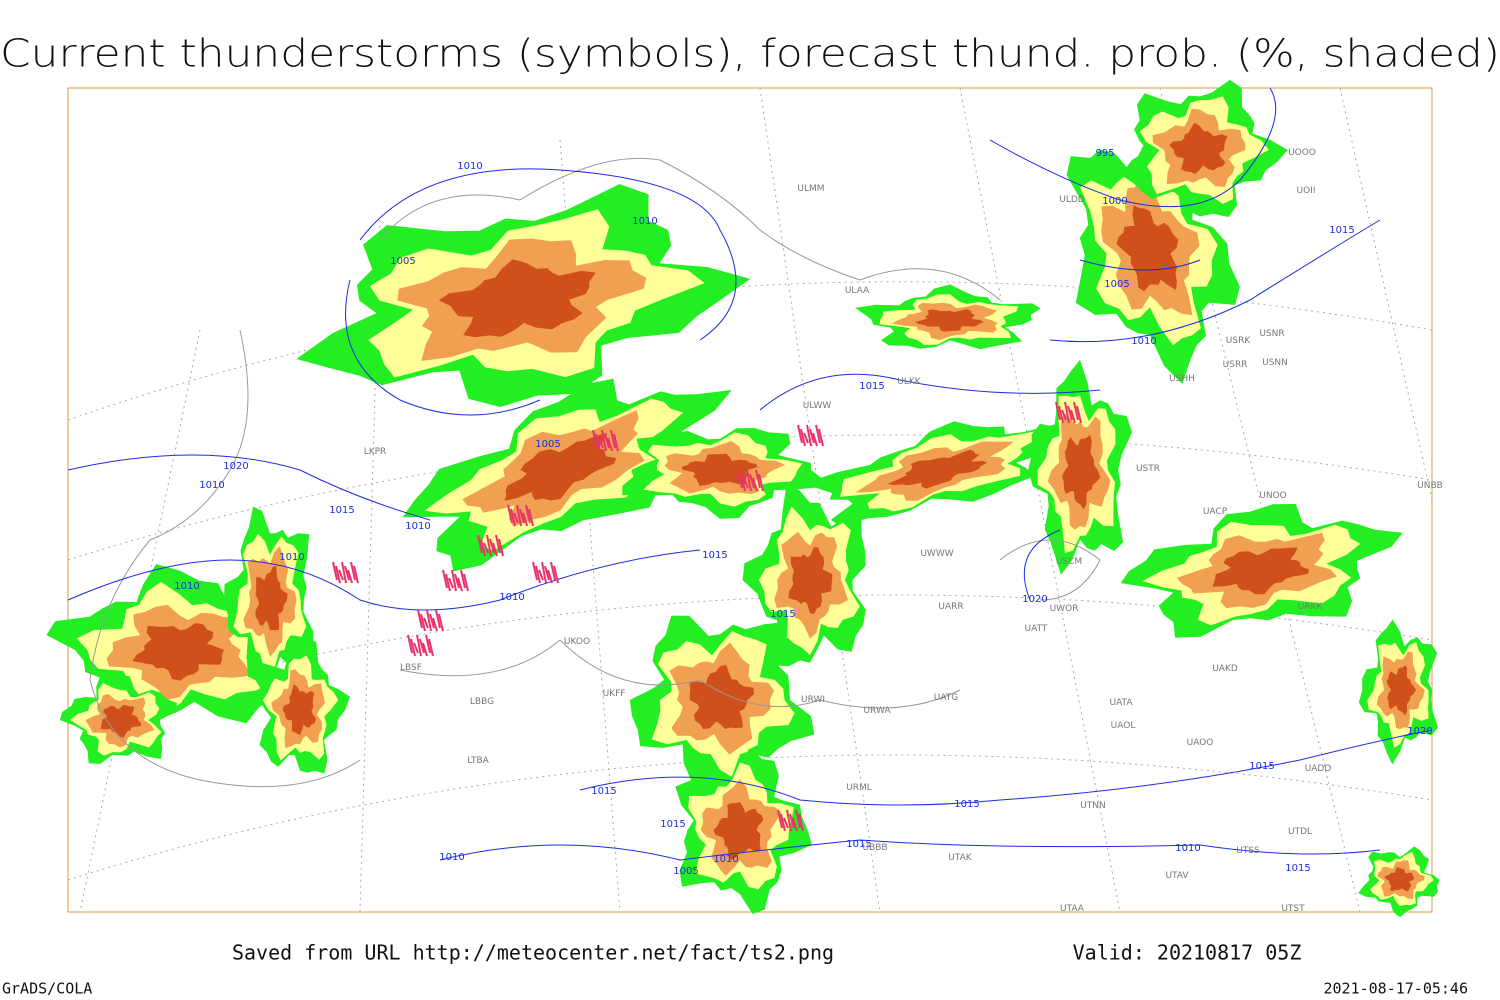  What do you see at coordinates (1114, 201) in the screenshot?
I see `isobar-label: 1000` at bounding box center [1114, 201].